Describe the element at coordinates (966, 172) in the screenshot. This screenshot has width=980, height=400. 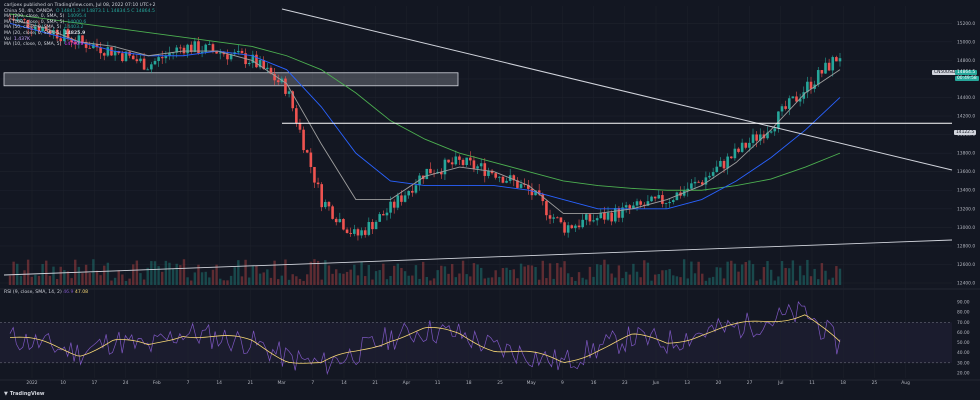
I see `price-tick-label: 13600.0` at that location.